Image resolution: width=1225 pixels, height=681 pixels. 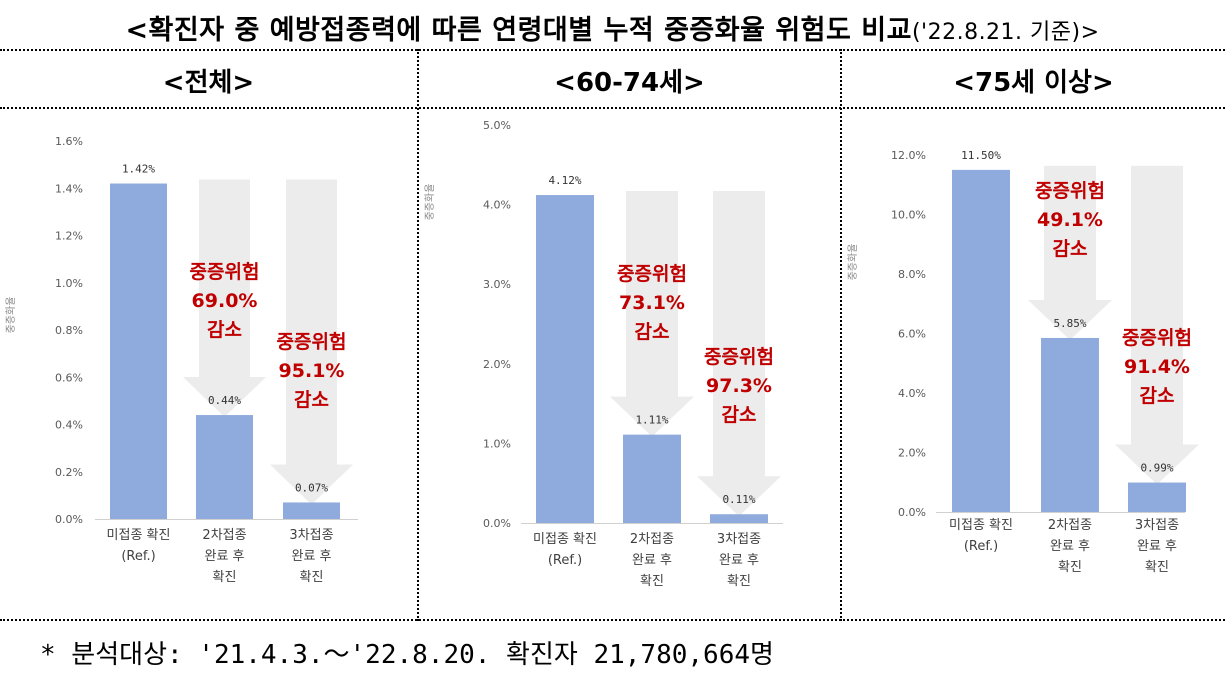 What do you see at coordinates (612, 620) in the screenshot?
I see `divider-bottom` at bounding box center [612, 620].